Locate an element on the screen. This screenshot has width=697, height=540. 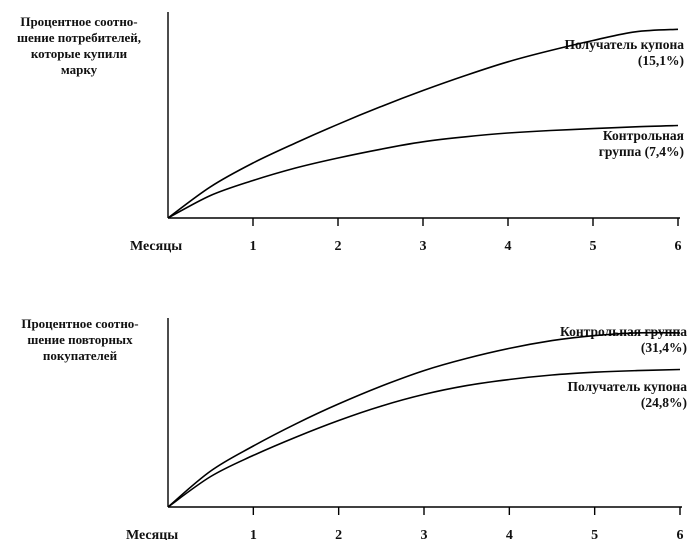
bottom-x-tick-label-4: 4 is located at coordinates (509, 534).